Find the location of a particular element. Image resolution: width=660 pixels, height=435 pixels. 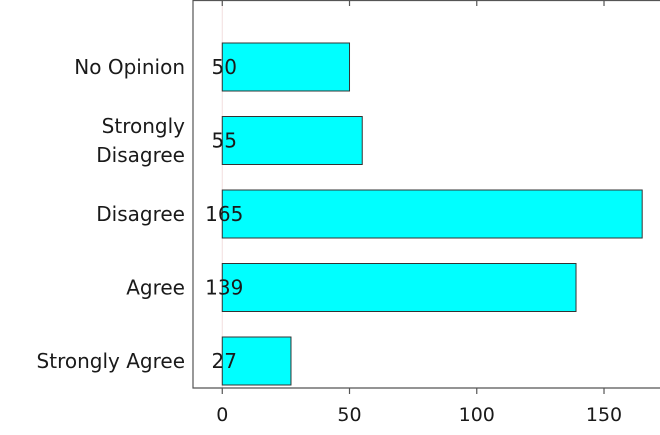

value-labels-group: 50 55 165 139 27 is located at coordinates (224, 214).